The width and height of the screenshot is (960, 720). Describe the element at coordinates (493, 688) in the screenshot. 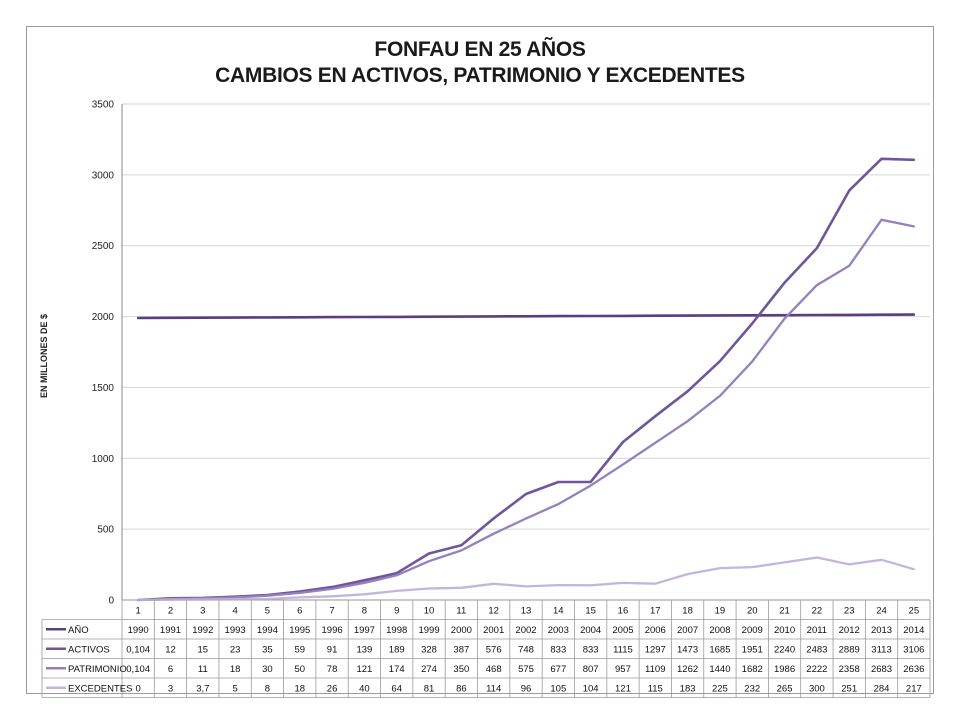

I see `data-label: 114` at that location.